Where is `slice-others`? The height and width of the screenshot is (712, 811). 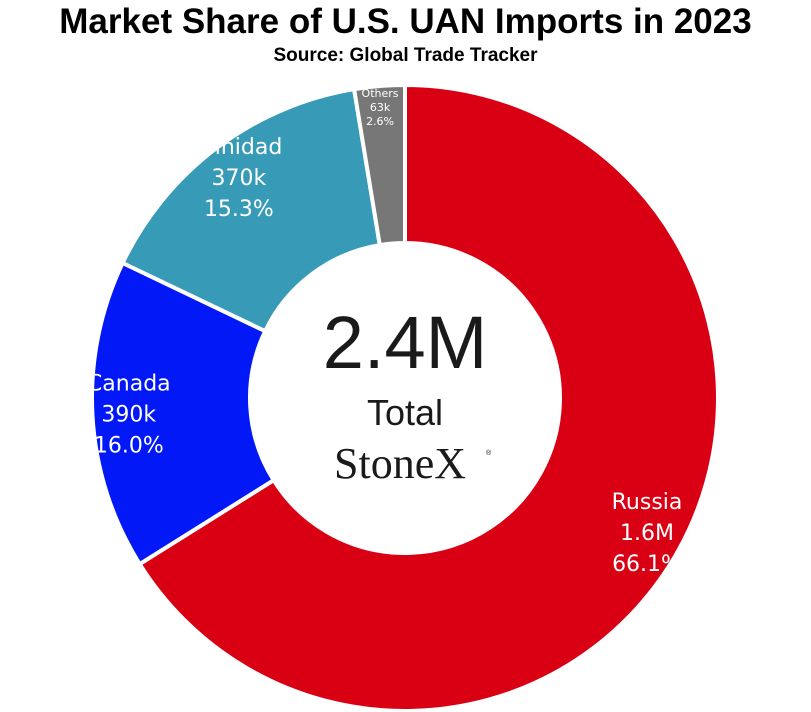
slice-others is located at coordinates (379, 165).